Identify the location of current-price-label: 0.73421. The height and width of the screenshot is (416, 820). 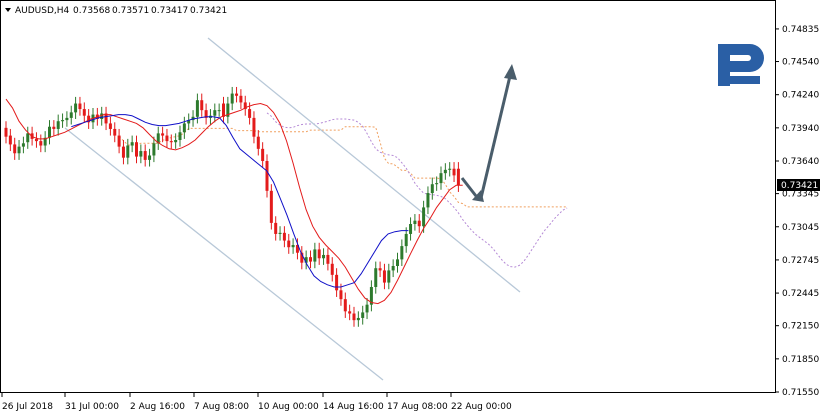
(799, 186).